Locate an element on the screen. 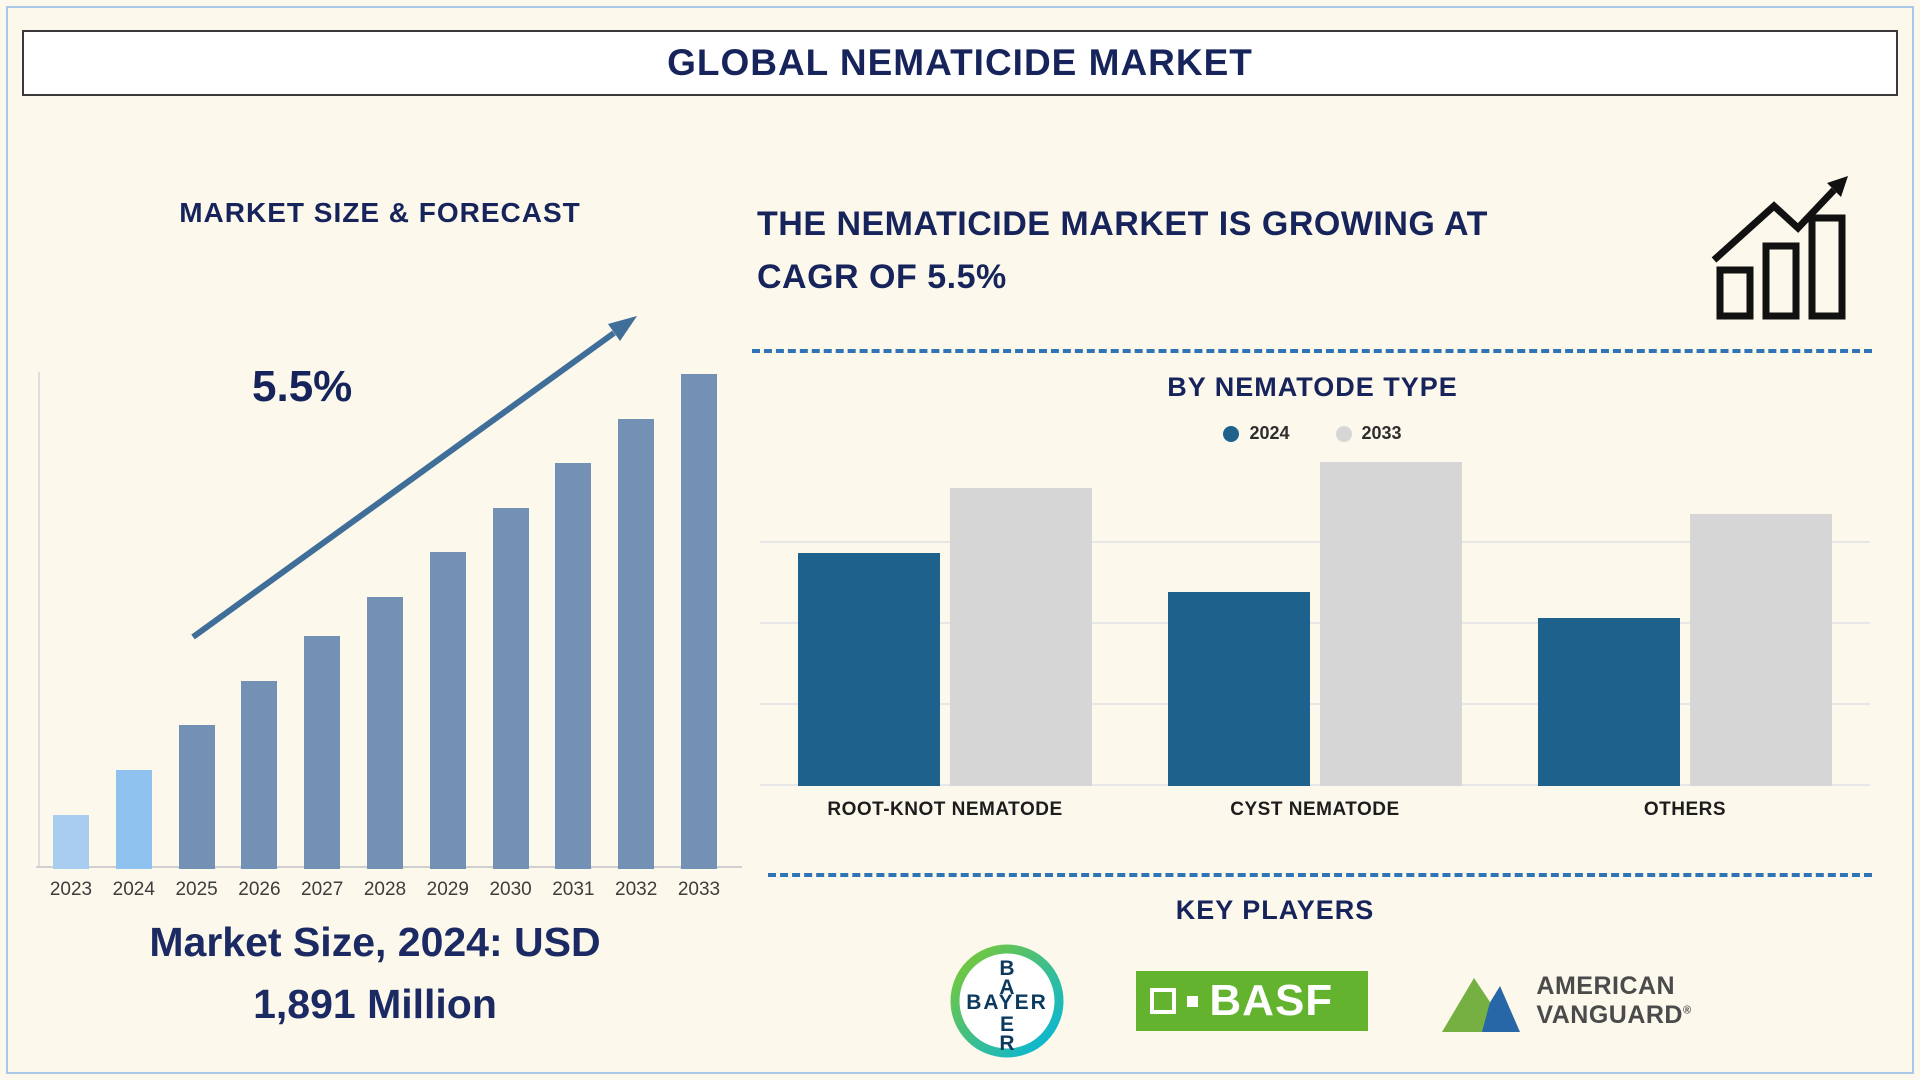 The width and height of the screenshot is (1920, 1080). forecast-bar-group-2032: 2032 is located at coordinates (636, 662).